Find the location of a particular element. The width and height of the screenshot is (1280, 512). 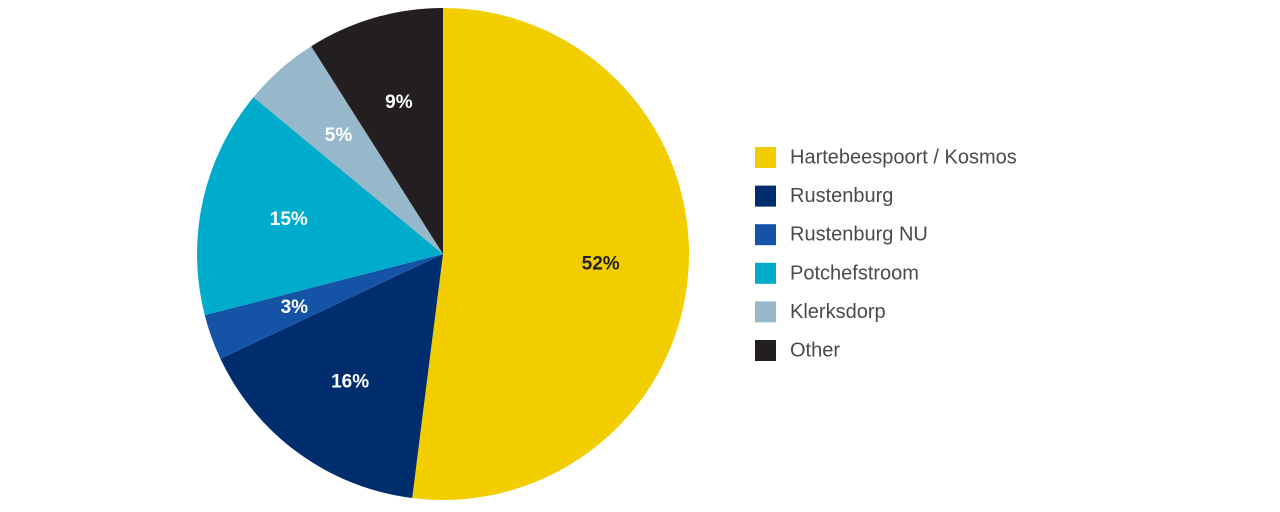

pie-slice-other is located at coordinates (377, 131).